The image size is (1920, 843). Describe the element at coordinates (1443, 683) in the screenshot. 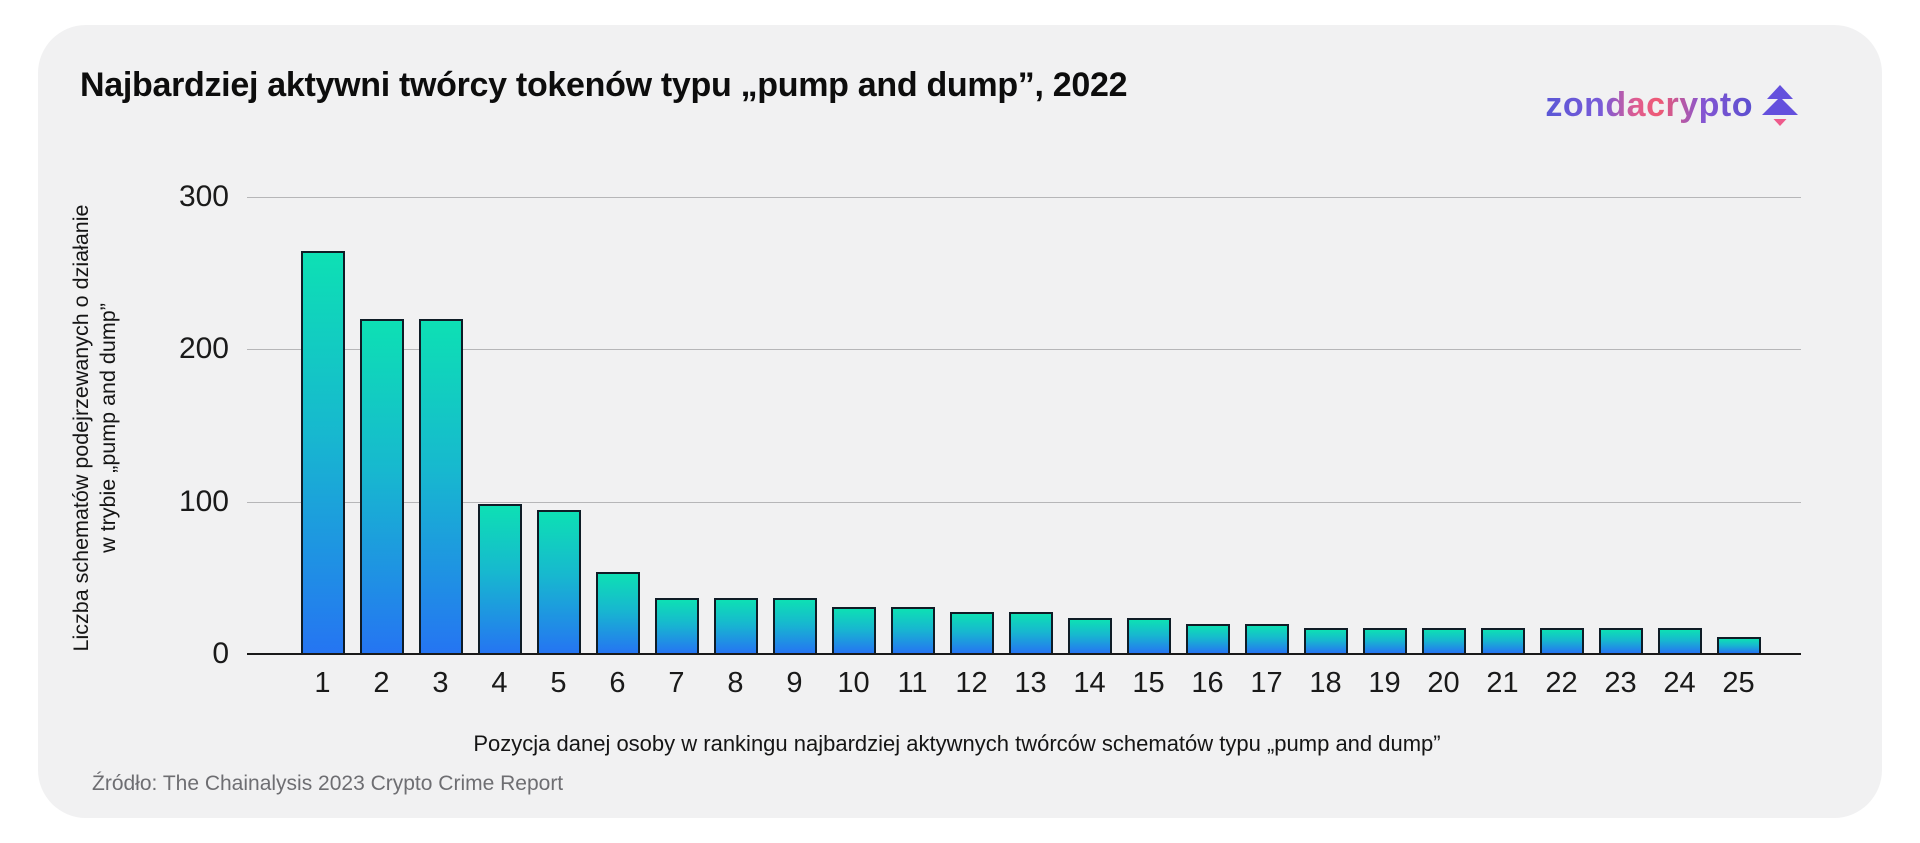

I see `x-tick-label-20: 20` at that location.